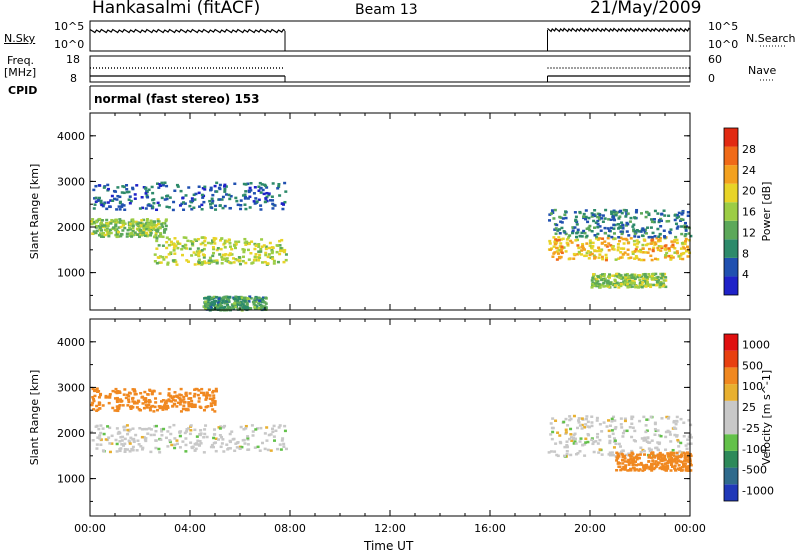  What do you see at coordinates (754, 470) in the screenshot?
I see `velocity-colorbar-tick-6: -500` at bounding box center [754, 470].